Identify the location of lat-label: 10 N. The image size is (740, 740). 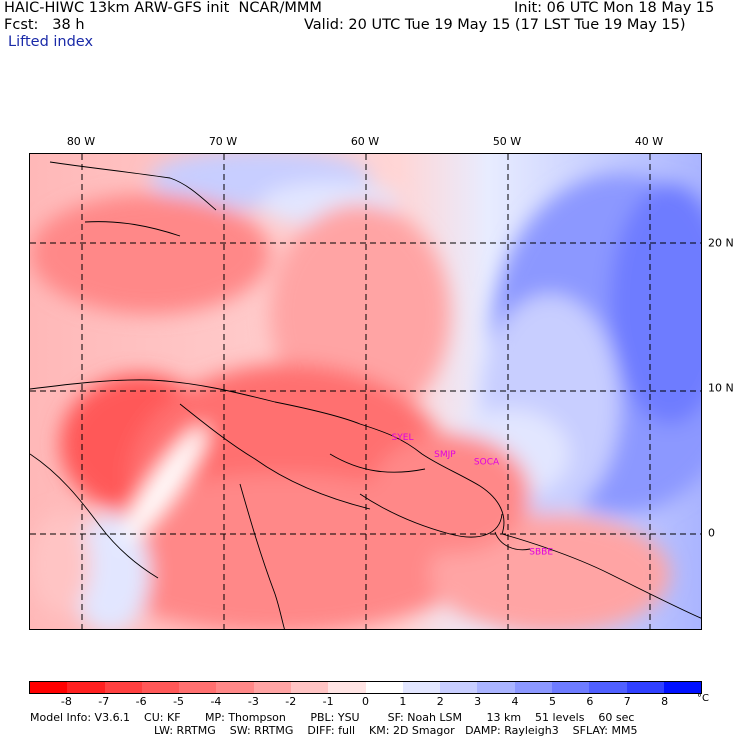
(721, 388).